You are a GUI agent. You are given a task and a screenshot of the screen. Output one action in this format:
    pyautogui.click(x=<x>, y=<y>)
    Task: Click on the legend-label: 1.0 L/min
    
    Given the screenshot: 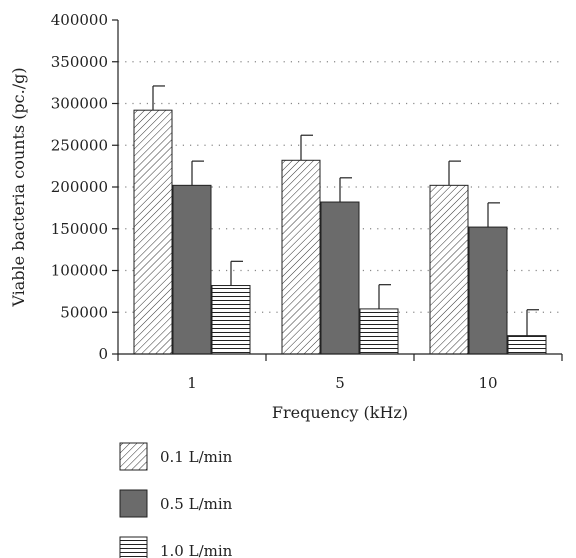 What is the action you would take?
    pyautogui.click(x=196, y=550)
    